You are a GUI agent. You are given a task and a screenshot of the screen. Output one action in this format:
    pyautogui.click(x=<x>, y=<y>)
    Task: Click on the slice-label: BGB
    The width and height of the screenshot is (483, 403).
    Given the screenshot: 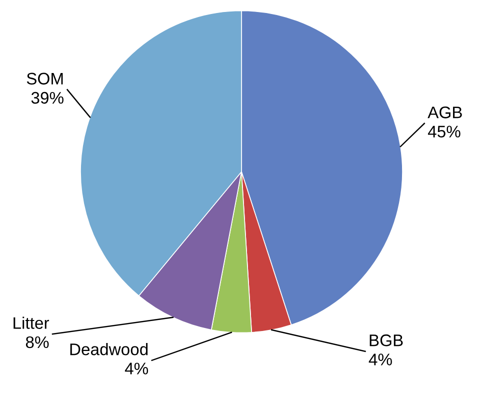 What is the action you would take?
    pyautogui.click(x=386, y=340)
    